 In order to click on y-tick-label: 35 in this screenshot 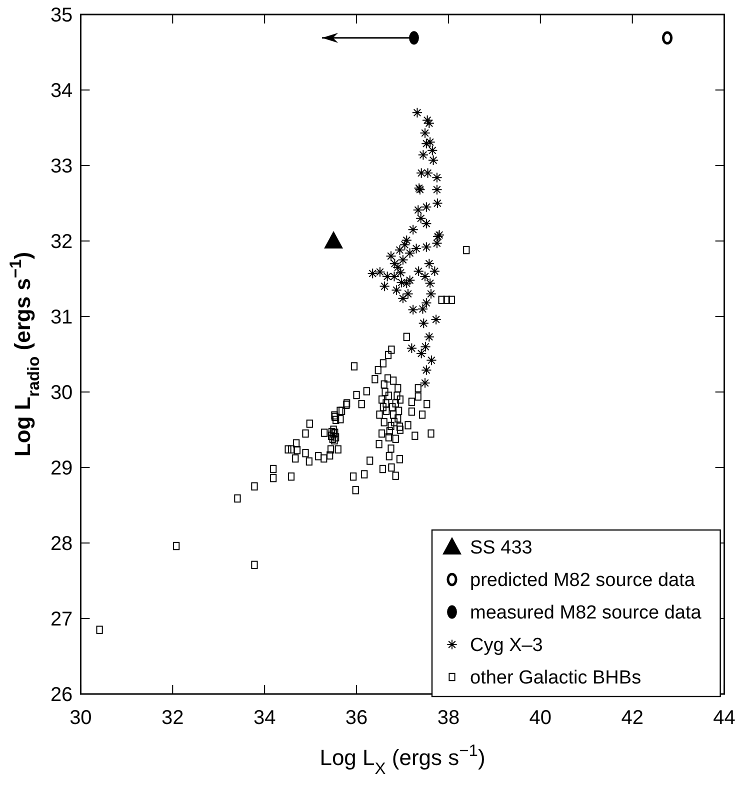, I will do `click(61, 15)`.